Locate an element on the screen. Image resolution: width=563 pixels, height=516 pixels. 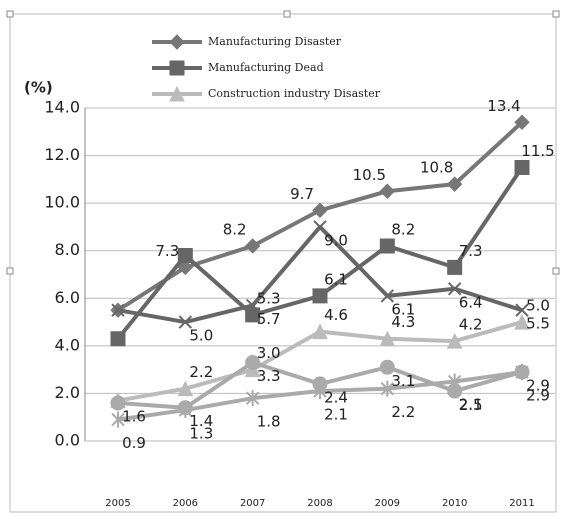
data-label: 2.4 is located at coordinates (336, 397).